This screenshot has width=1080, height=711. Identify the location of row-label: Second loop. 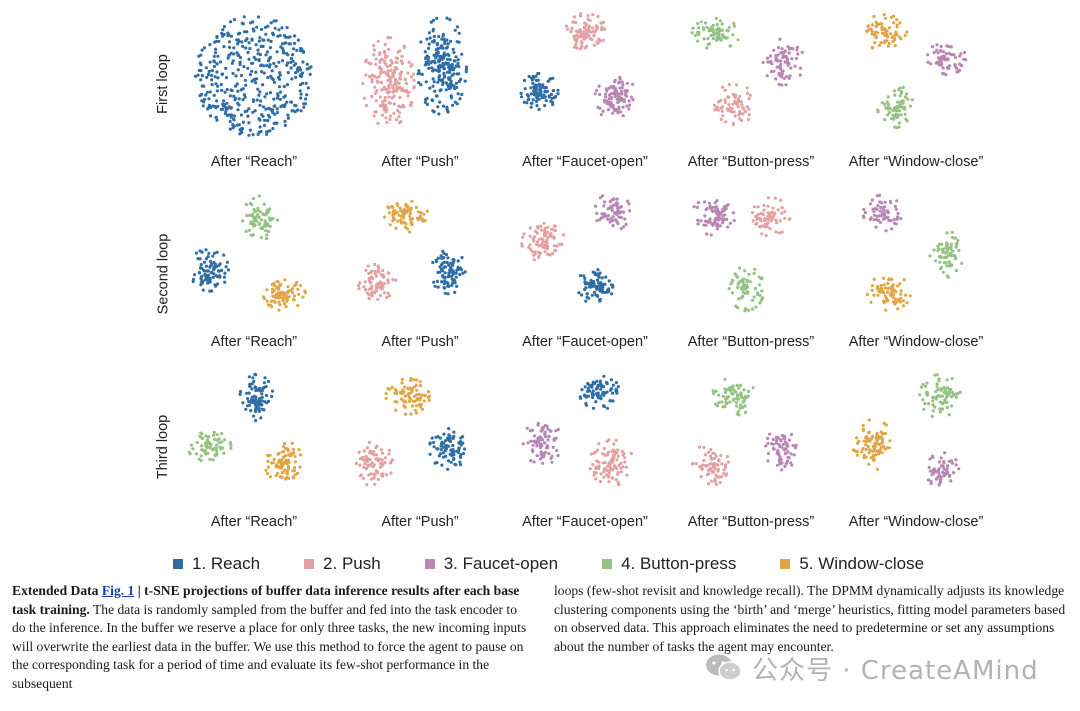
(162, 274).